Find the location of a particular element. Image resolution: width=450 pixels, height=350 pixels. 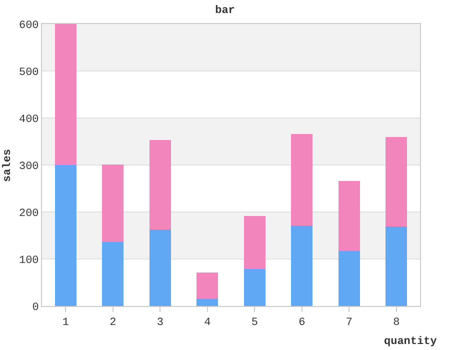

y-tick-label: 600 is located at coordinates (28, 26).